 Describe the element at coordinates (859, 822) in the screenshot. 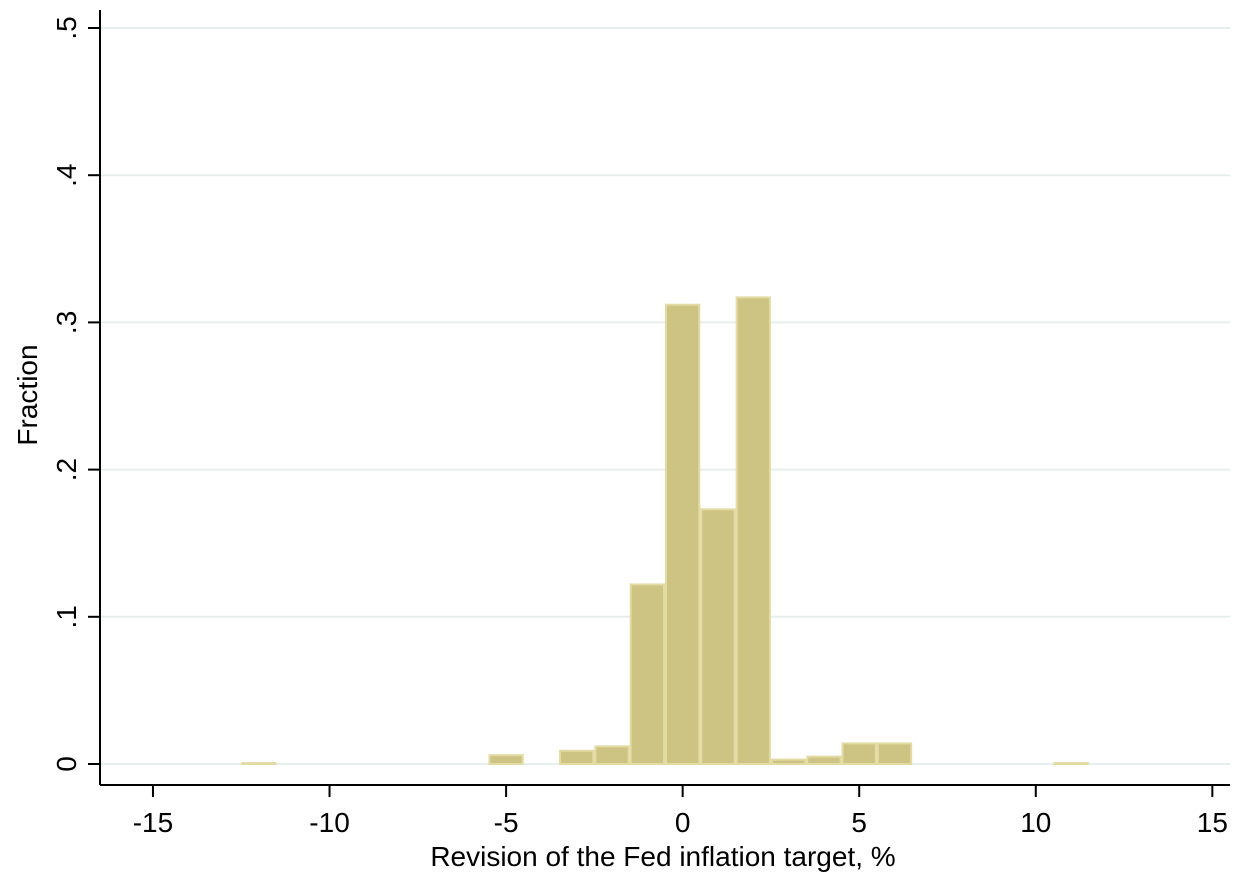

I see `x-tick-label-4: 5` at that location.